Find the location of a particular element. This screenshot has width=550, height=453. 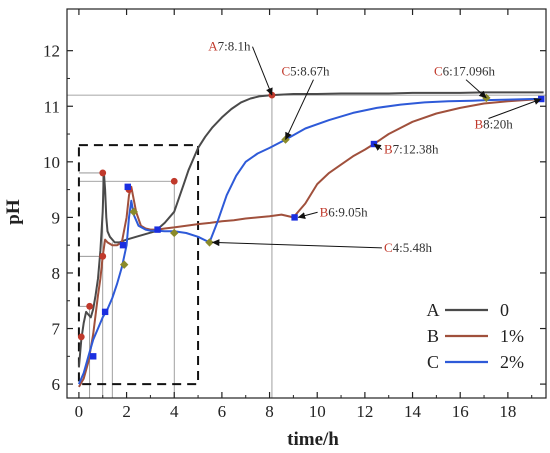

y-tick-label-3: 9 is located at coordinates (56, 217).